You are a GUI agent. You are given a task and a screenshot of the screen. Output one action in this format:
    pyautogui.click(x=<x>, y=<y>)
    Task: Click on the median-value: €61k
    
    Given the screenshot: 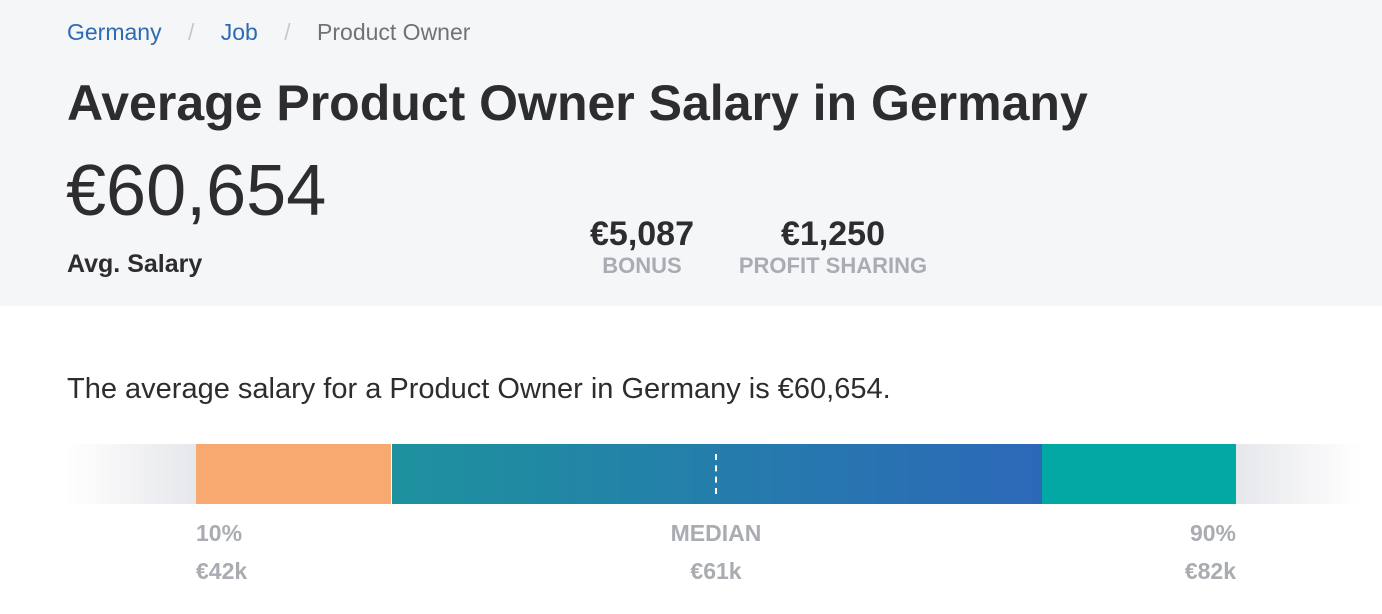 What is the action you would take?
    pyautogui.click(x=716, y=571)
    